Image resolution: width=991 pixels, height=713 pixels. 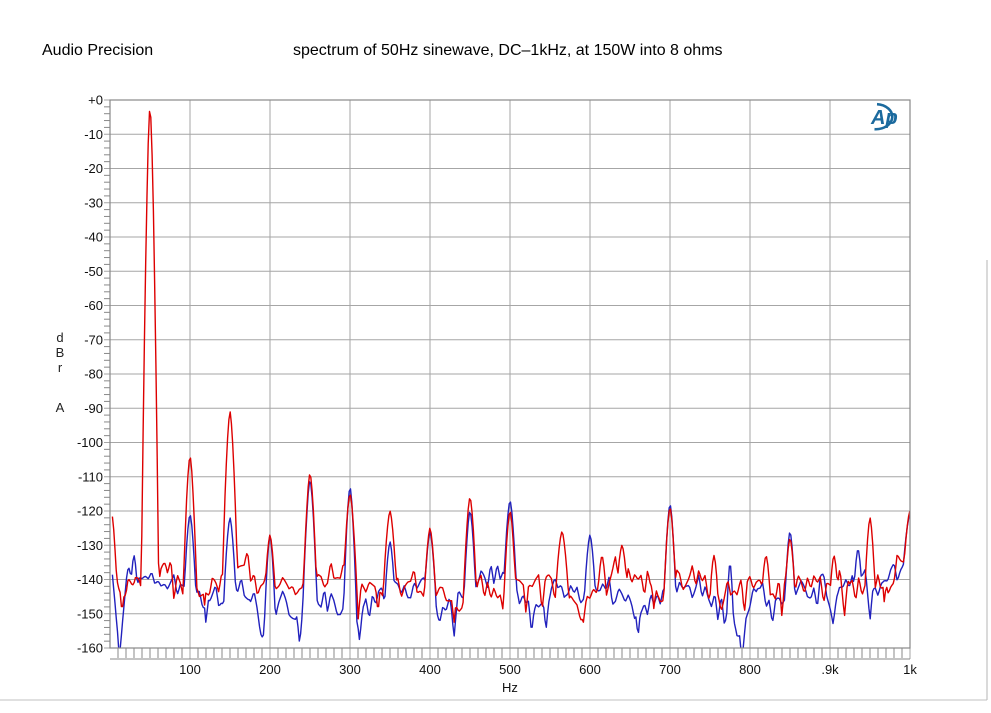 What do you see at coordinates (93, 271) in the screenshot?
I see `y-tick-label: -50` at bounding box center [93, 271].